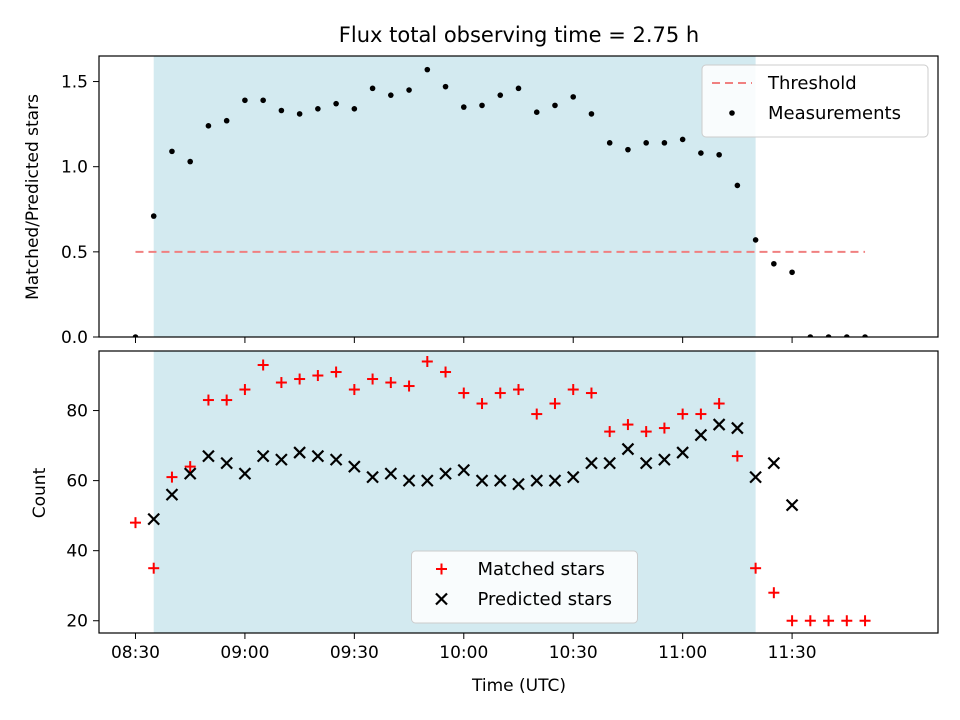 This screenshot has width=960, height=720. Describe the element at coordinates (518, 686) in the screenshot. I see `x-axis-label: Time (UTC)` at that location.